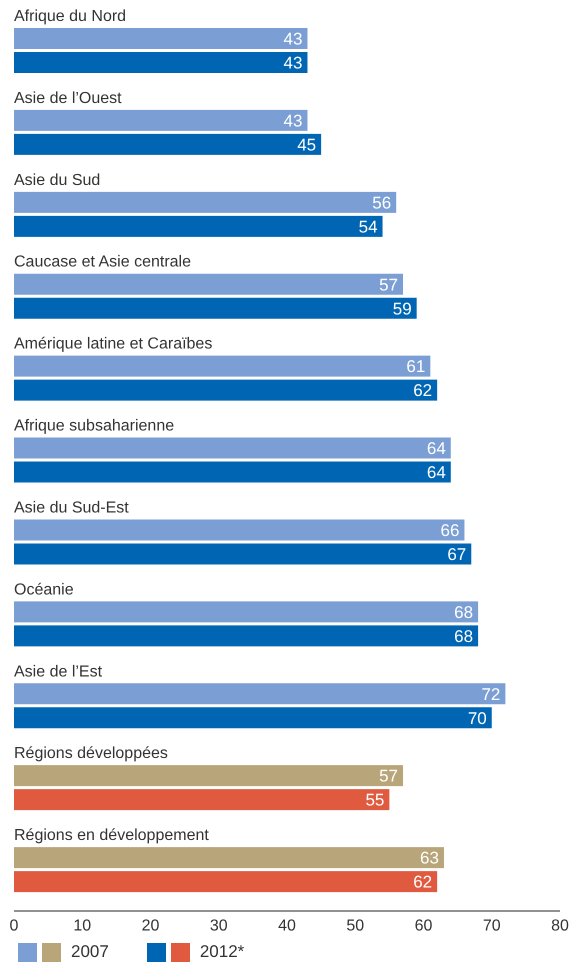 Image resolution: width=579 pixels, height=974 pixels. What do you see at coordinates (44, 589) in the screenshot?
I see `y-tick-label: Océanie` at bounding box center [44, 589].